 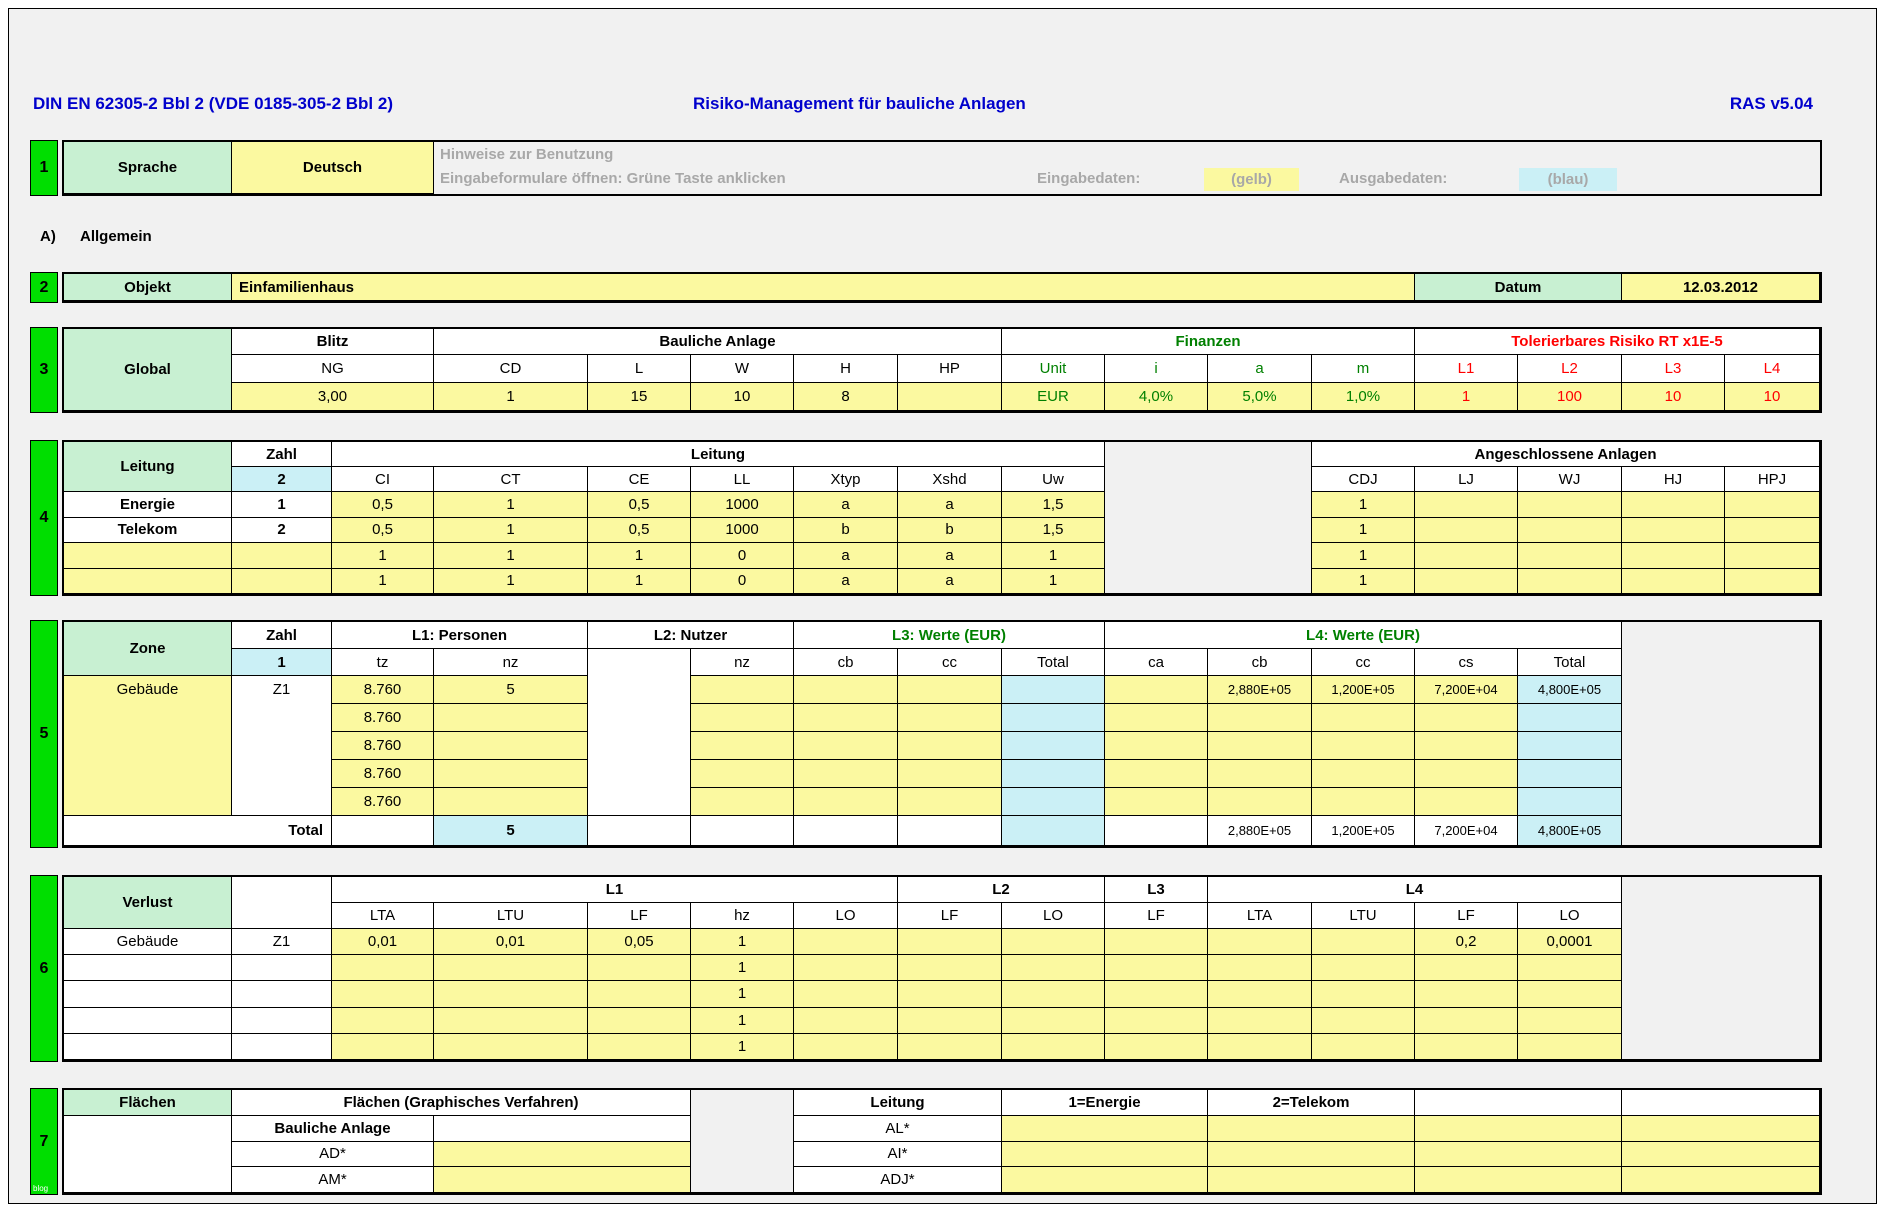 What do you see at coordinates (44, 734) in the screenshot?
I see `section-5-button: 5` at bounding box center [44, 734].